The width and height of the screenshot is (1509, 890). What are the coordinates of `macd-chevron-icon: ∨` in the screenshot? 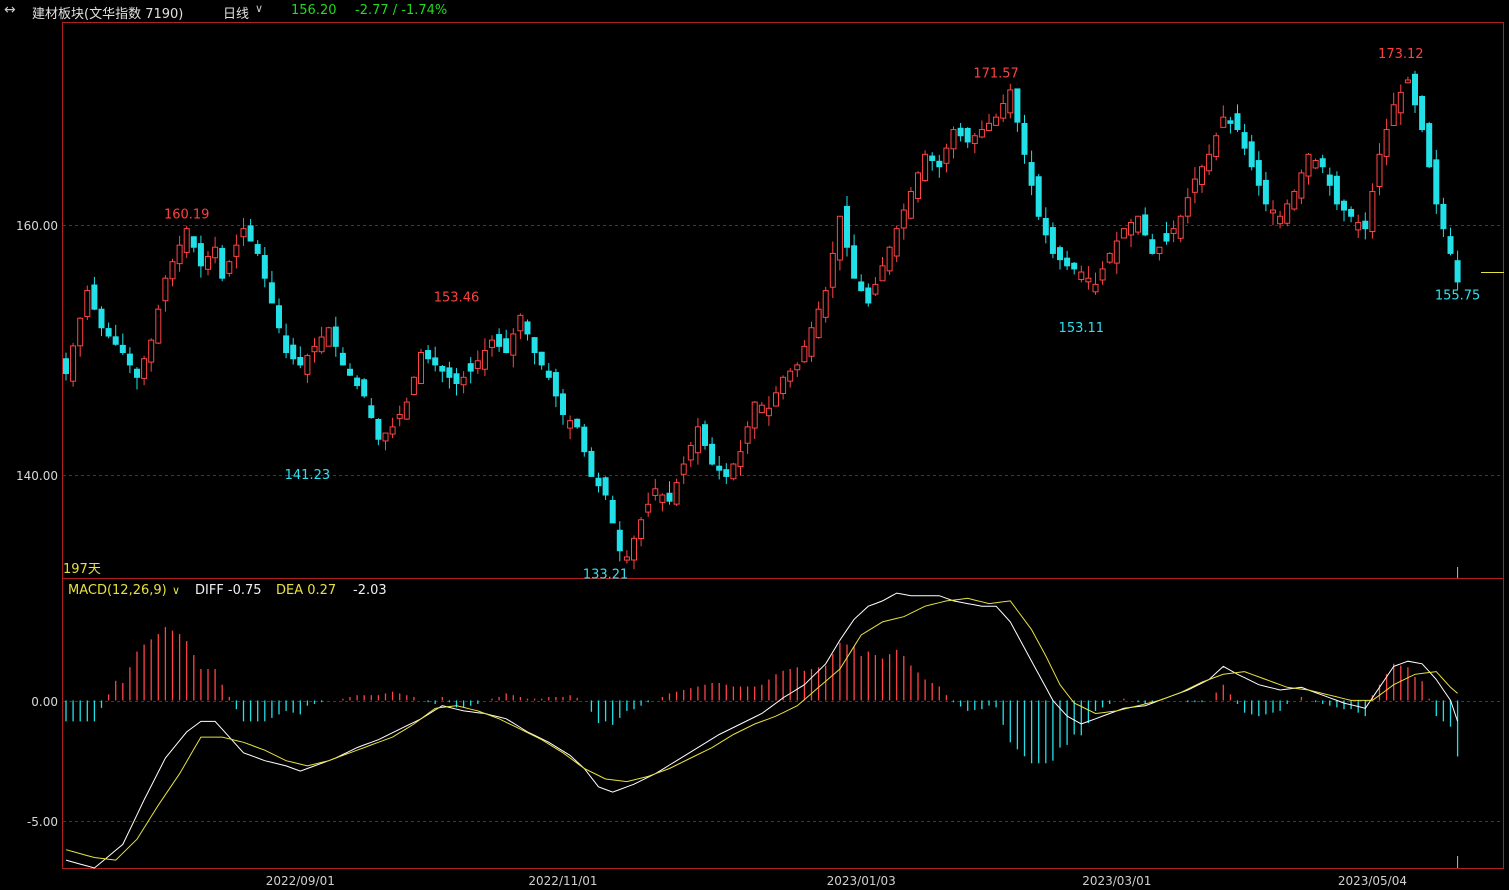 It's located at (176, 590).